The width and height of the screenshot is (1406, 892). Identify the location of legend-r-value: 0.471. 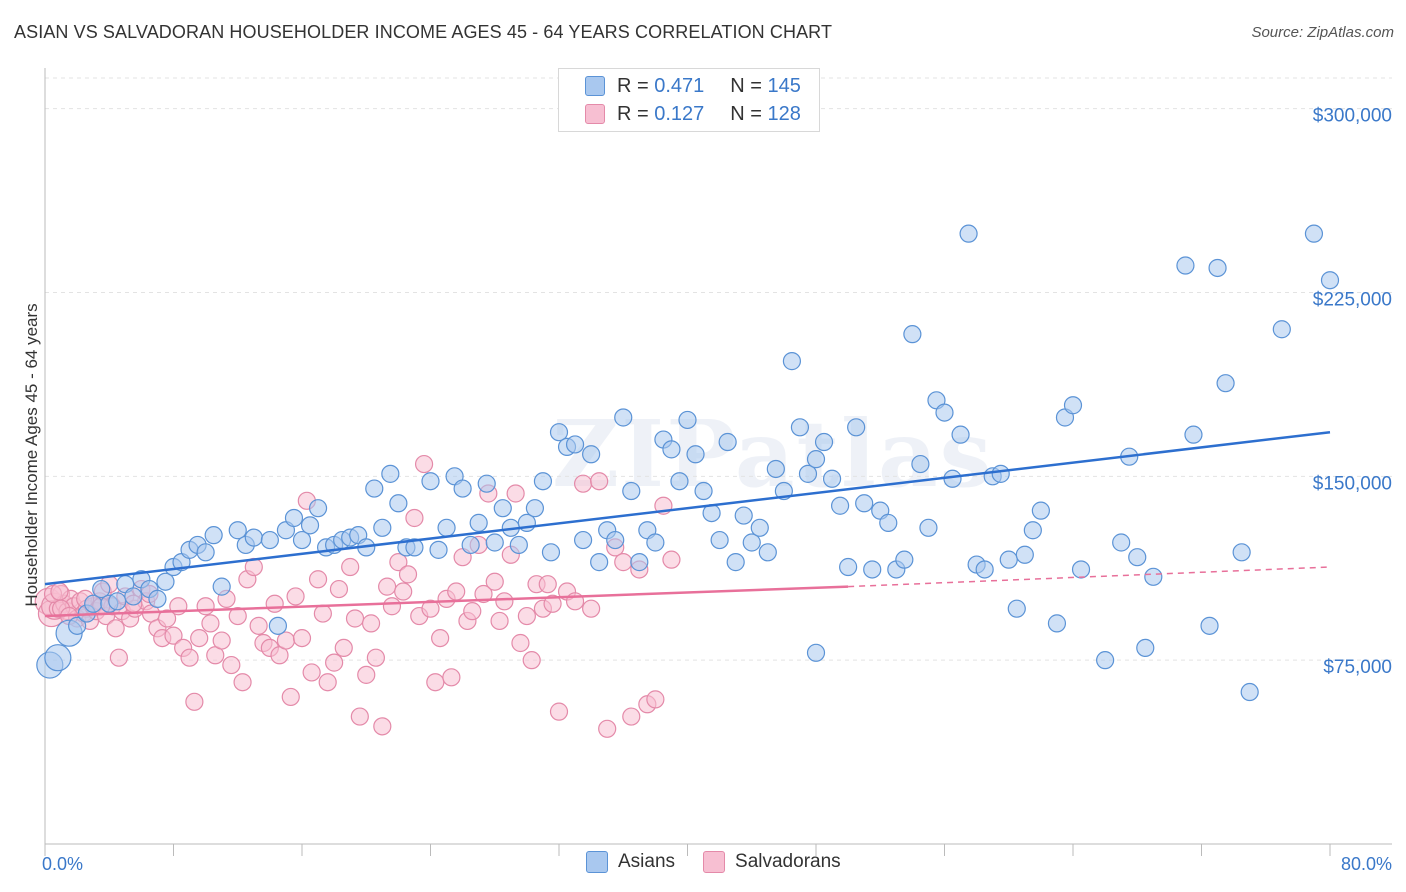
(679, 85).